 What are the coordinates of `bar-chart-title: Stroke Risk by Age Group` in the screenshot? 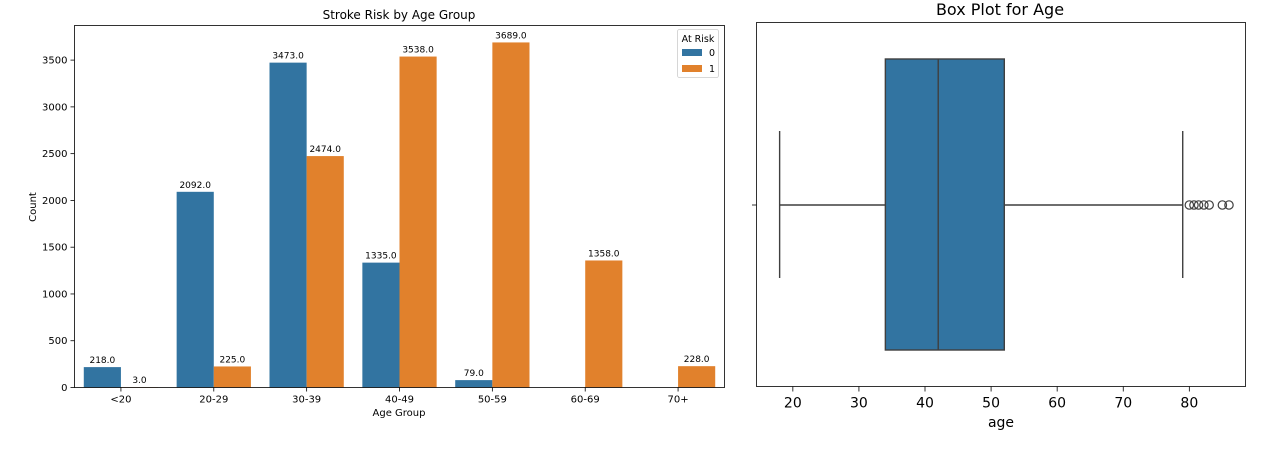 It's located at (399, 15).